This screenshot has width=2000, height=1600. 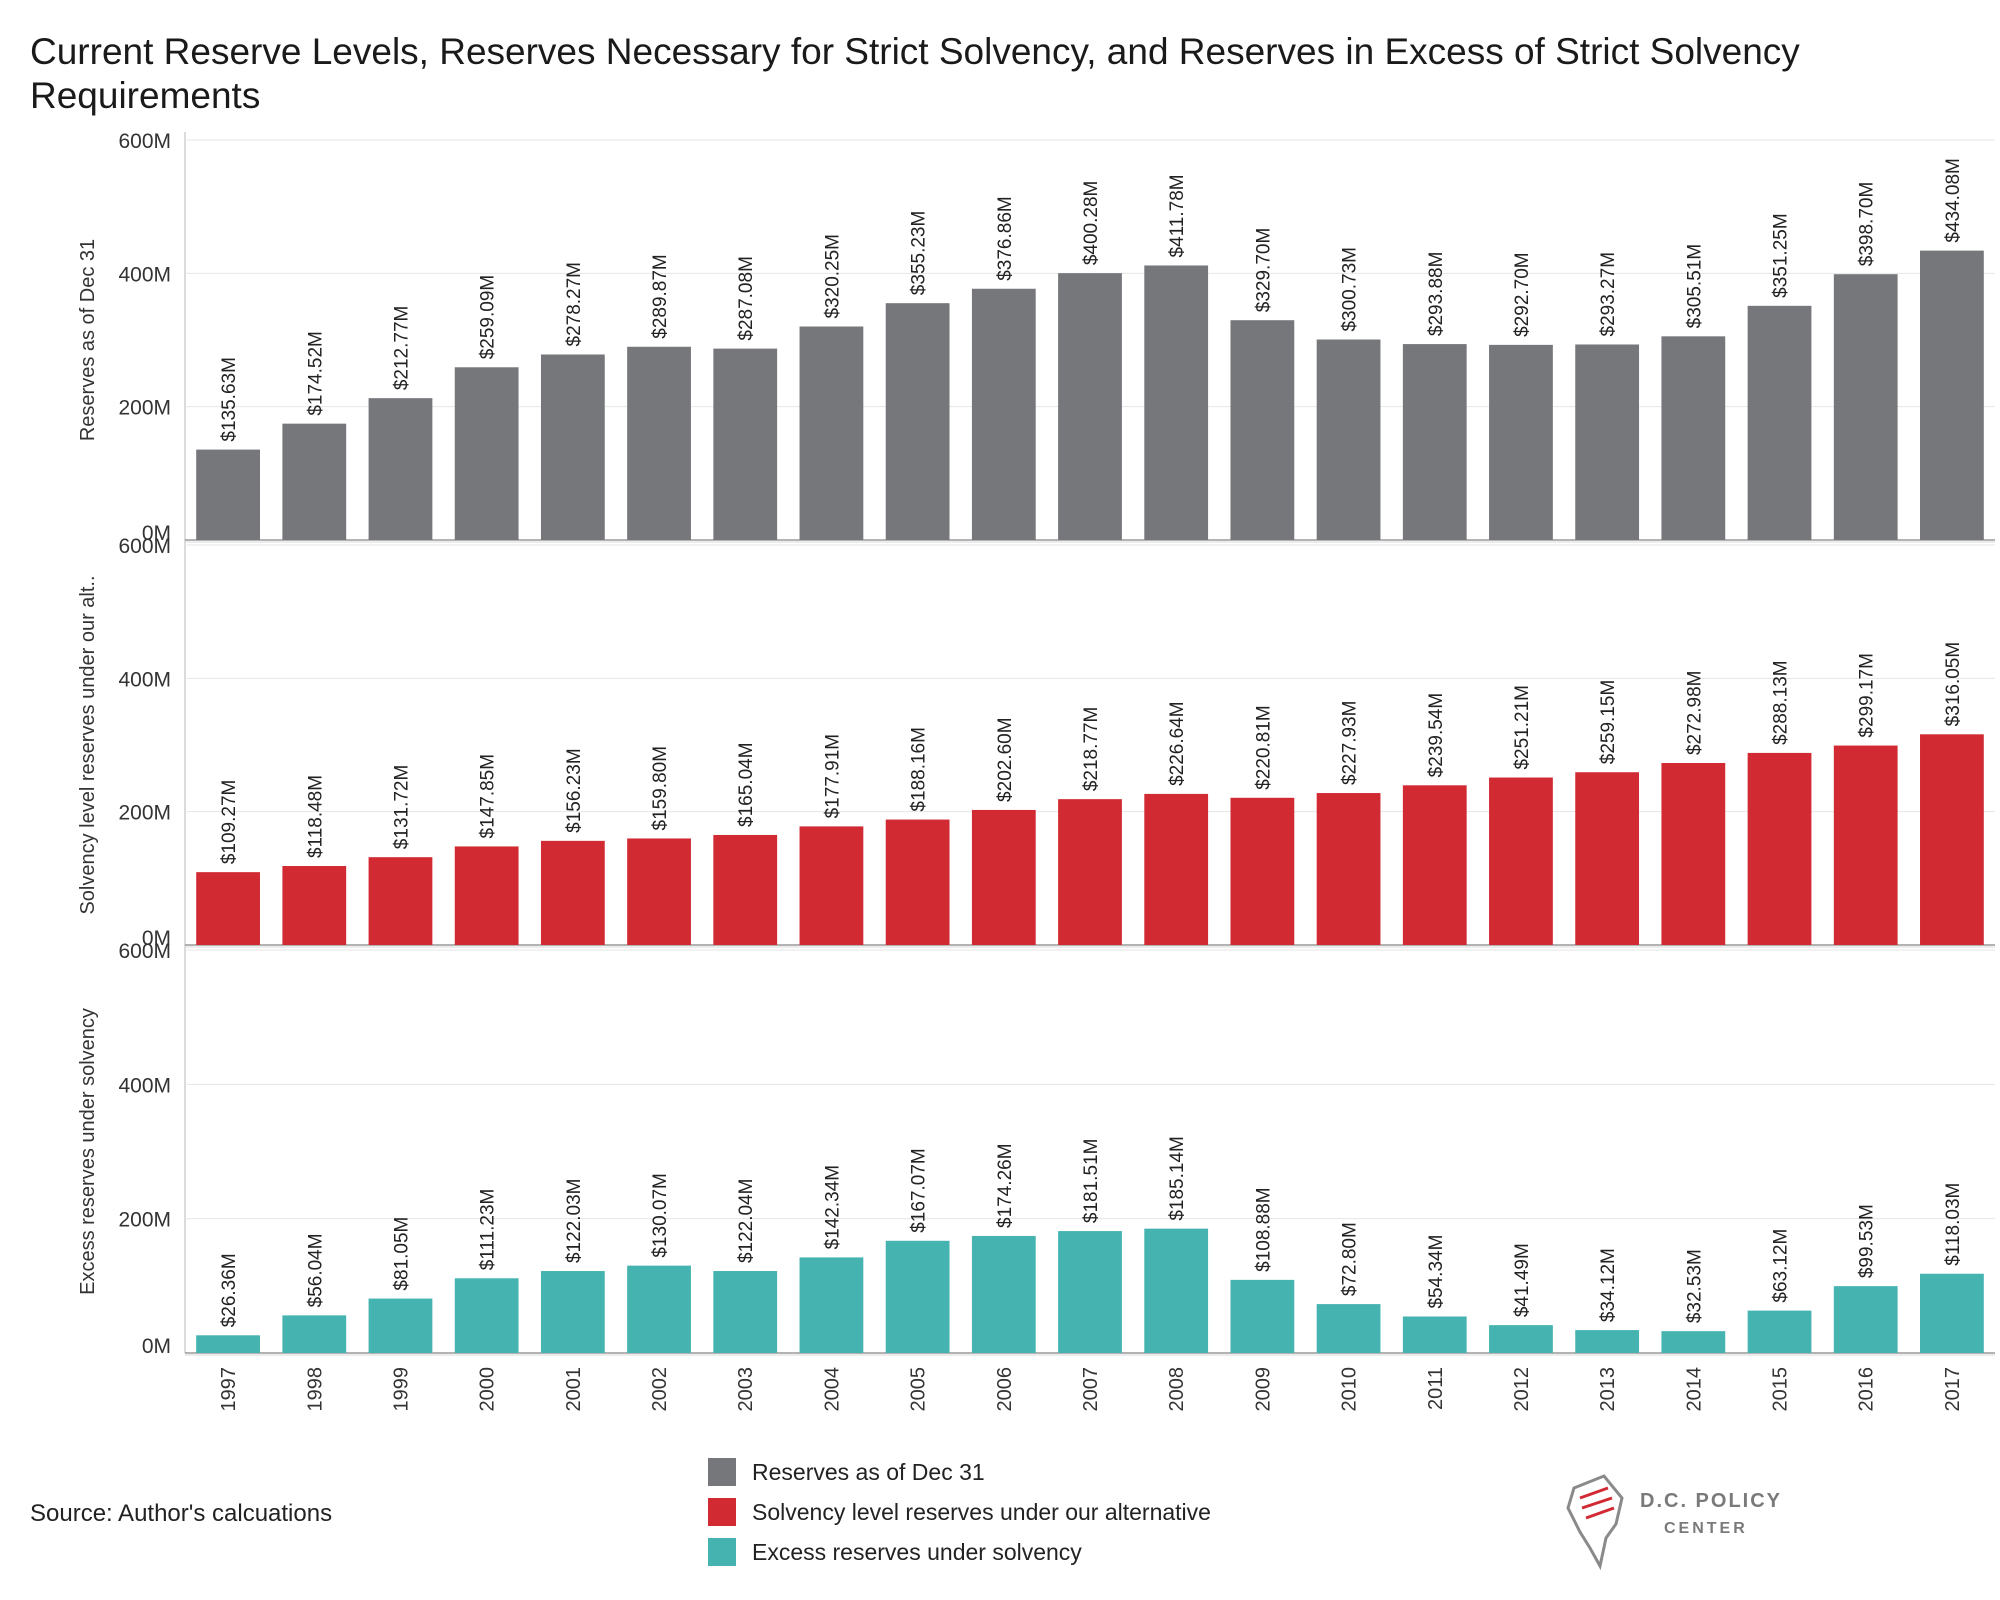 I want to click on data-label: $434.08M, so click(x=1953, y=200).